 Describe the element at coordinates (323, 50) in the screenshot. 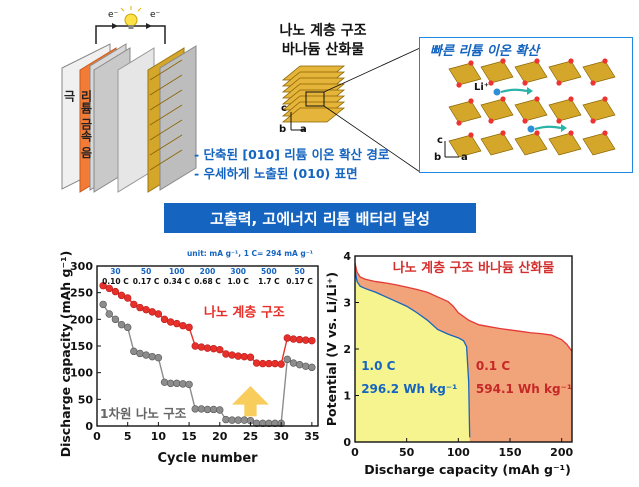

I see `structure-title-line2: 바나듐 산화물` at that location.